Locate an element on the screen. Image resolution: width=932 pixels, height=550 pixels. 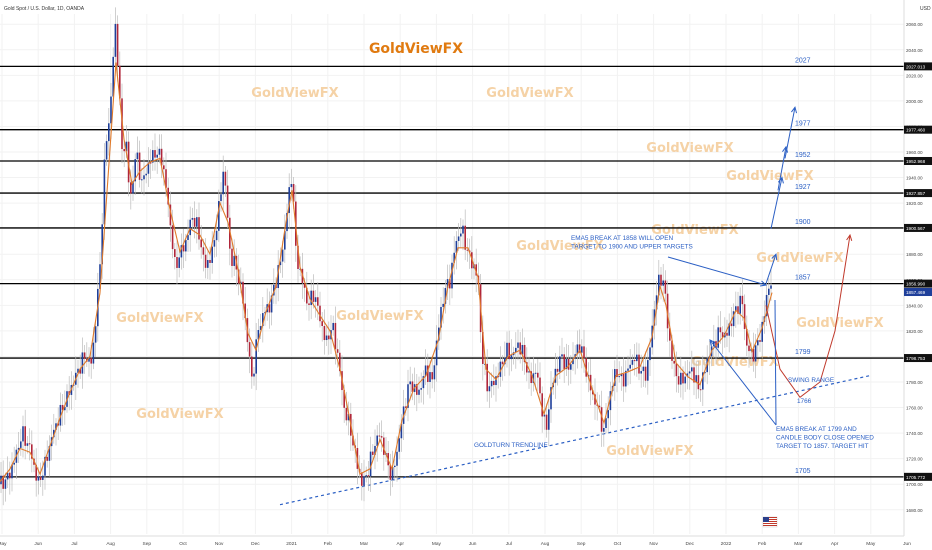
price-tick-label: 2000.00 is located at coordinates (914, 101).